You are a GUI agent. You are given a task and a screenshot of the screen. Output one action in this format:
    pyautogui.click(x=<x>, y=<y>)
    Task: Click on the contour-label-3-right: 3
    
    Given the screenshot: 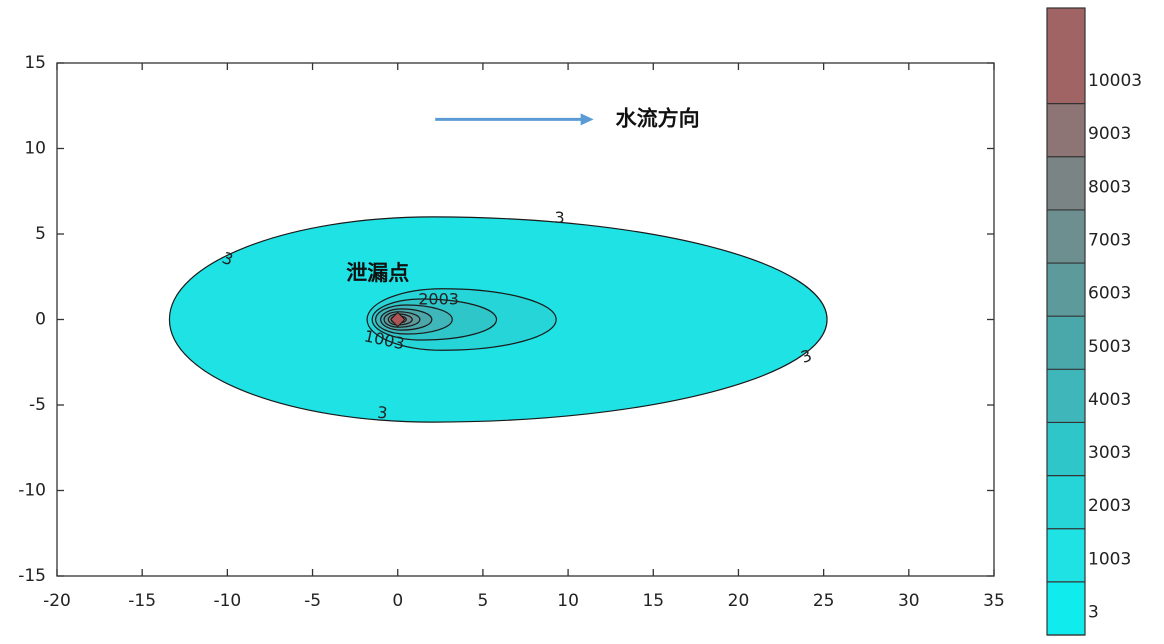 What is the action you would take?
    pyautogui.click(x=806, y=356)
    